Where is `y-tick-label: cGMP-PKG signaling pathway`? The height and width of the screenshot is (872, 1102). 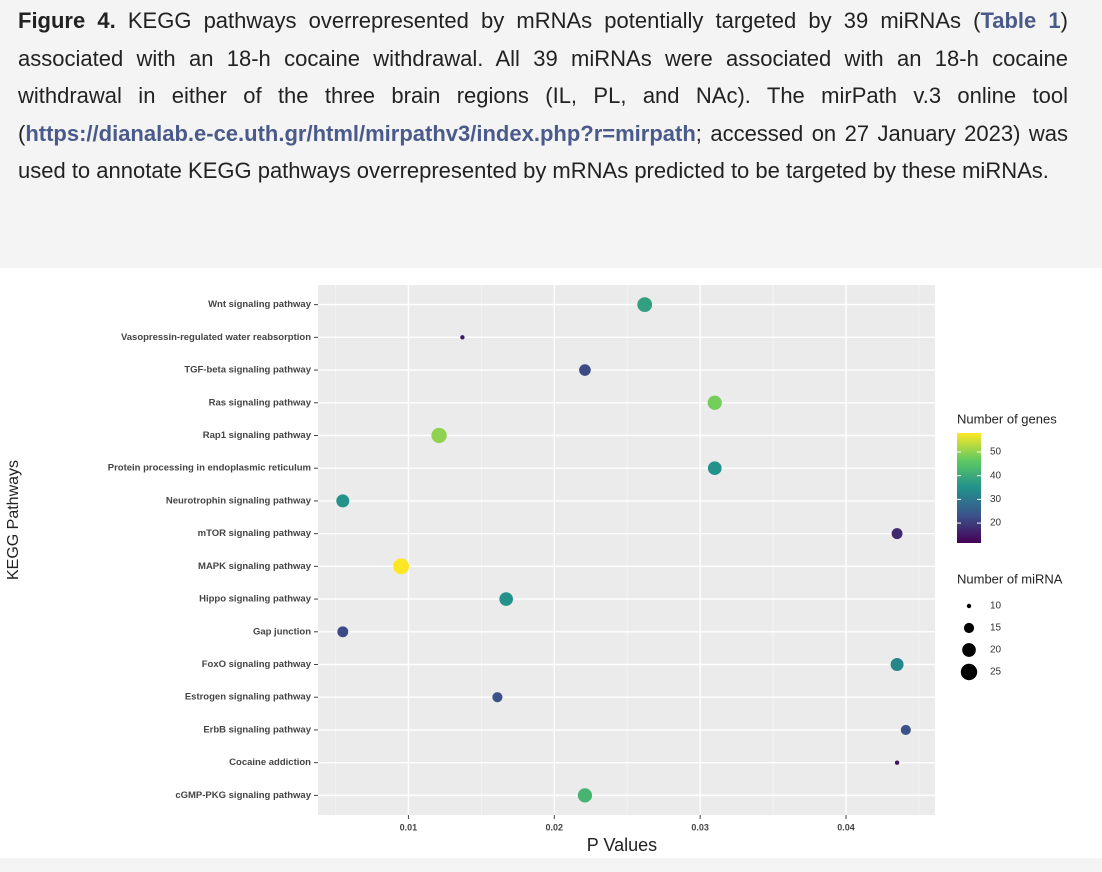
y-tick-label: cGMP-PKG signaling pathway is located at coordinates (243, 795).